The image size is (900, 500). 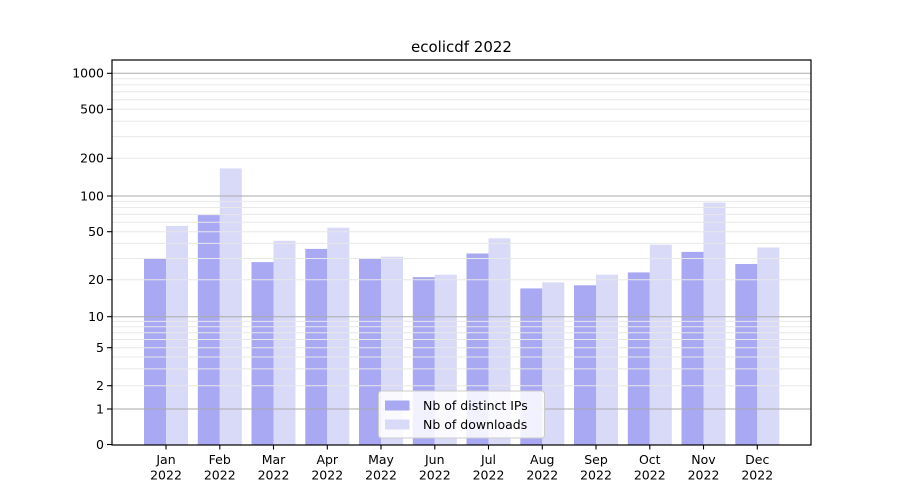 I want to click on bar-ips-dec, so click(x=746, y=354).